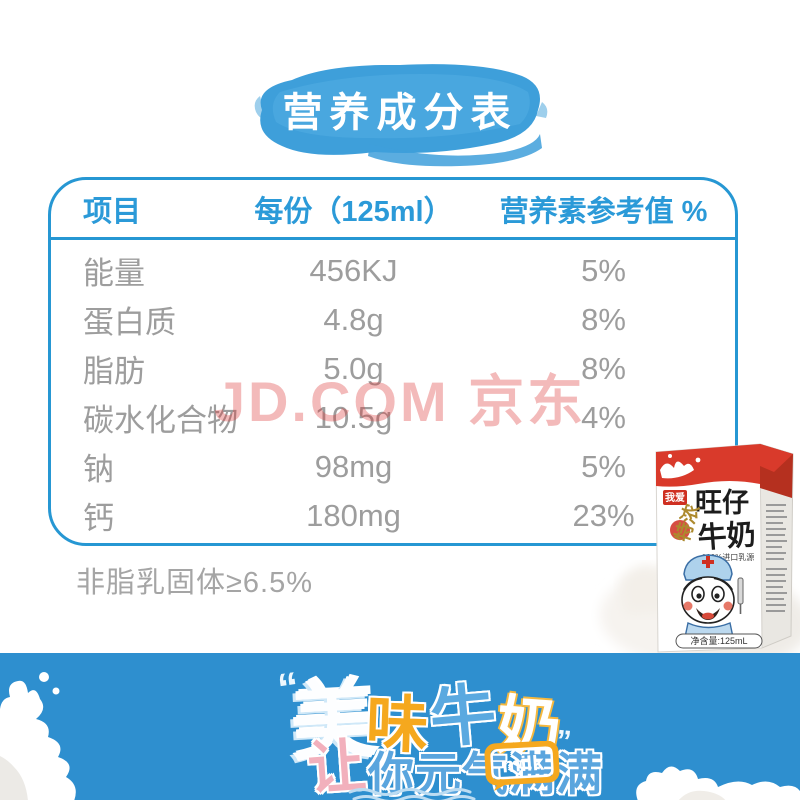 The image size is (800, 800). I want to click on cell-label: 脂肪, so click(114, 371).